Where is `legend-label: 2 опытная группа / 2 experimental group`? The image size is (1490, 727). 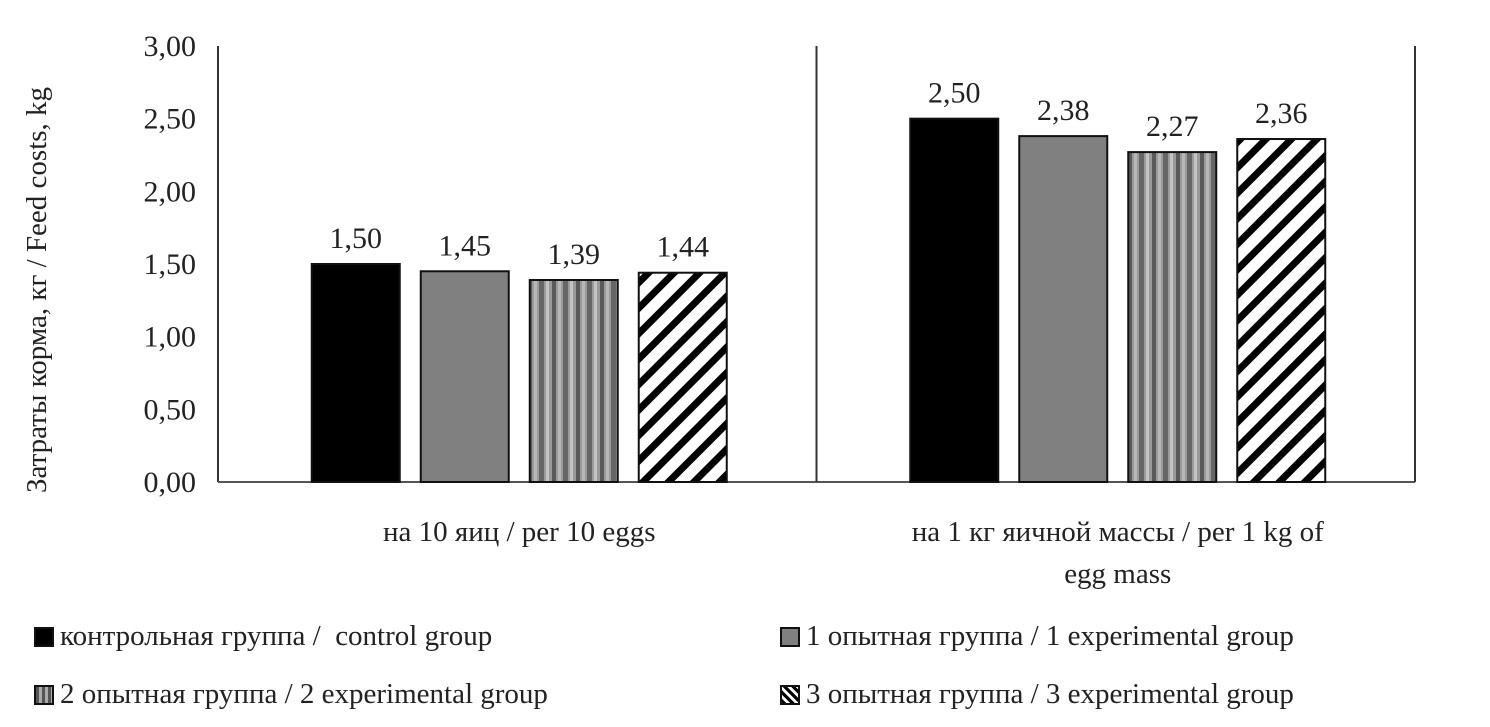
legend-label: 2 опытная группа / 2 experimental group is located at coordinates (304, 694).